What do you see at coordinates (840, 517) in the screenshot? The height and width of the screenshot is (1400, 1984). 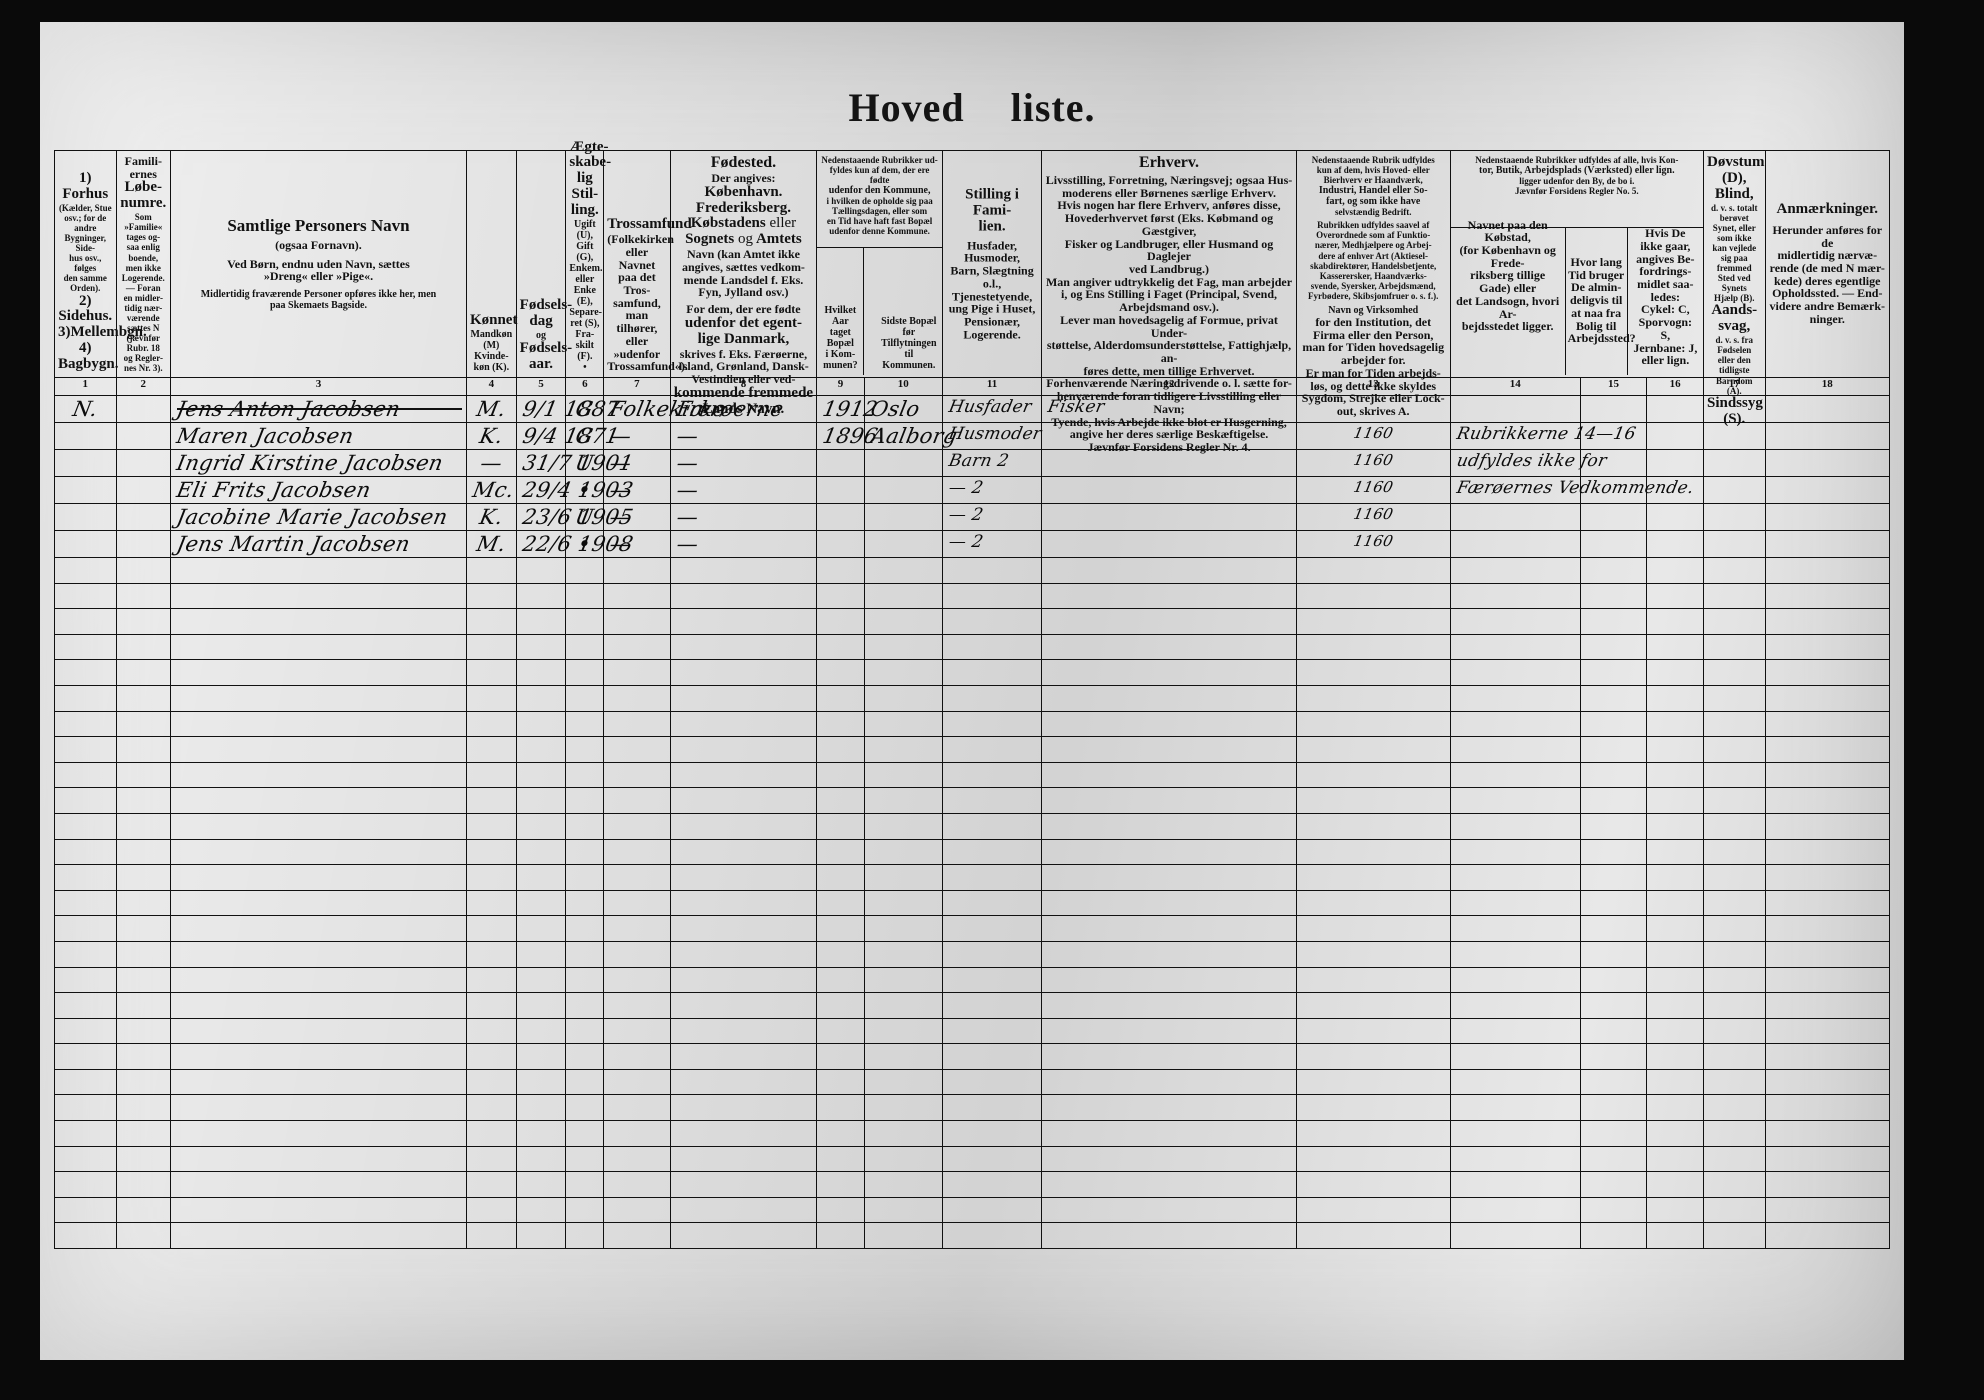 I see `cell-hvilket-aar` at bounding box center [840, 517].